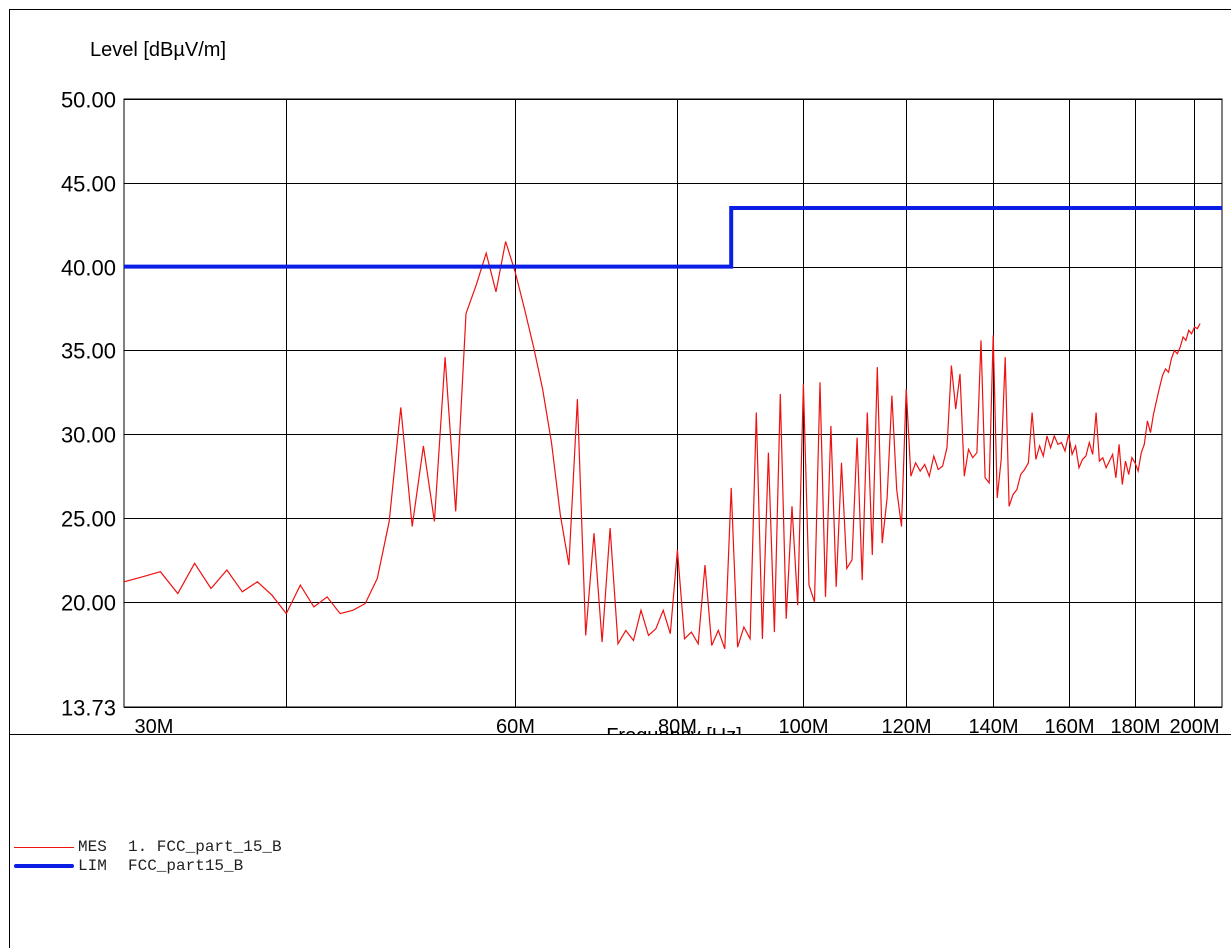 This screenshot has height=948, width=1231. Describe the element at coordinates (88, 435) in the screenshot. I see `y-tick-label: 30.00` at that location.